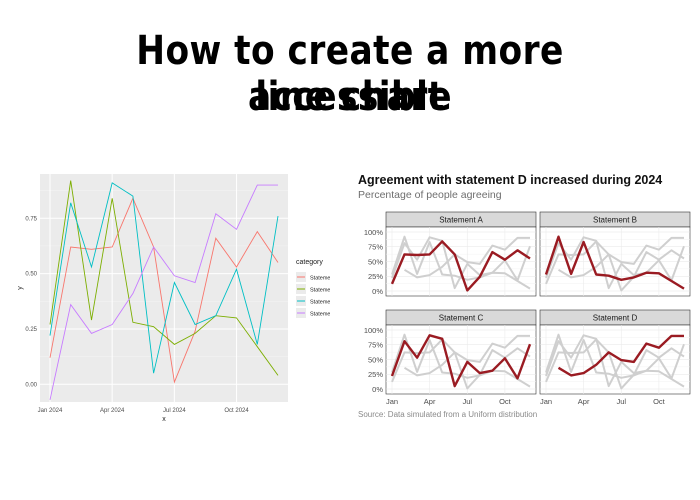  What do you see at coordinates (31, 219) in the screenshot?
I see `y-tick-label: 0.75` at bounding box center [31, 219].